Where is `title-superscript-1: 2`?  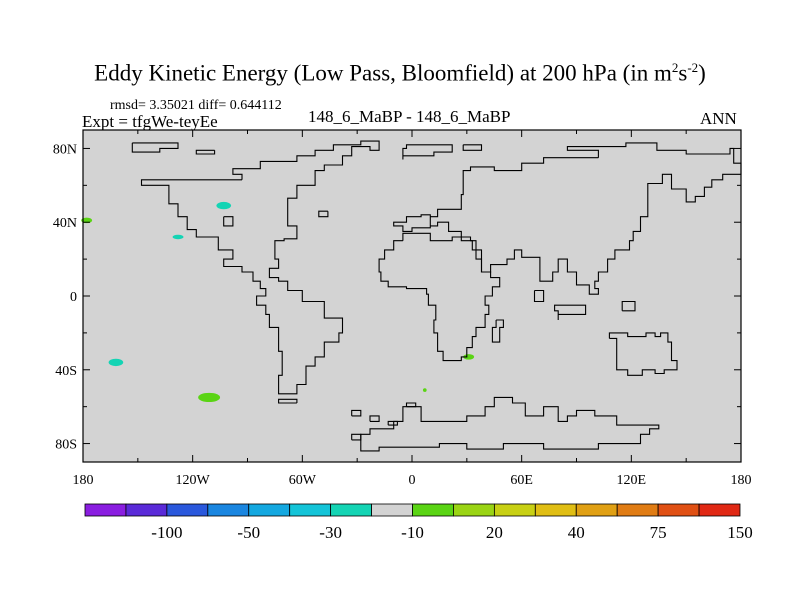
title-superscript-1: 2 is located at coordinates (675, 67).